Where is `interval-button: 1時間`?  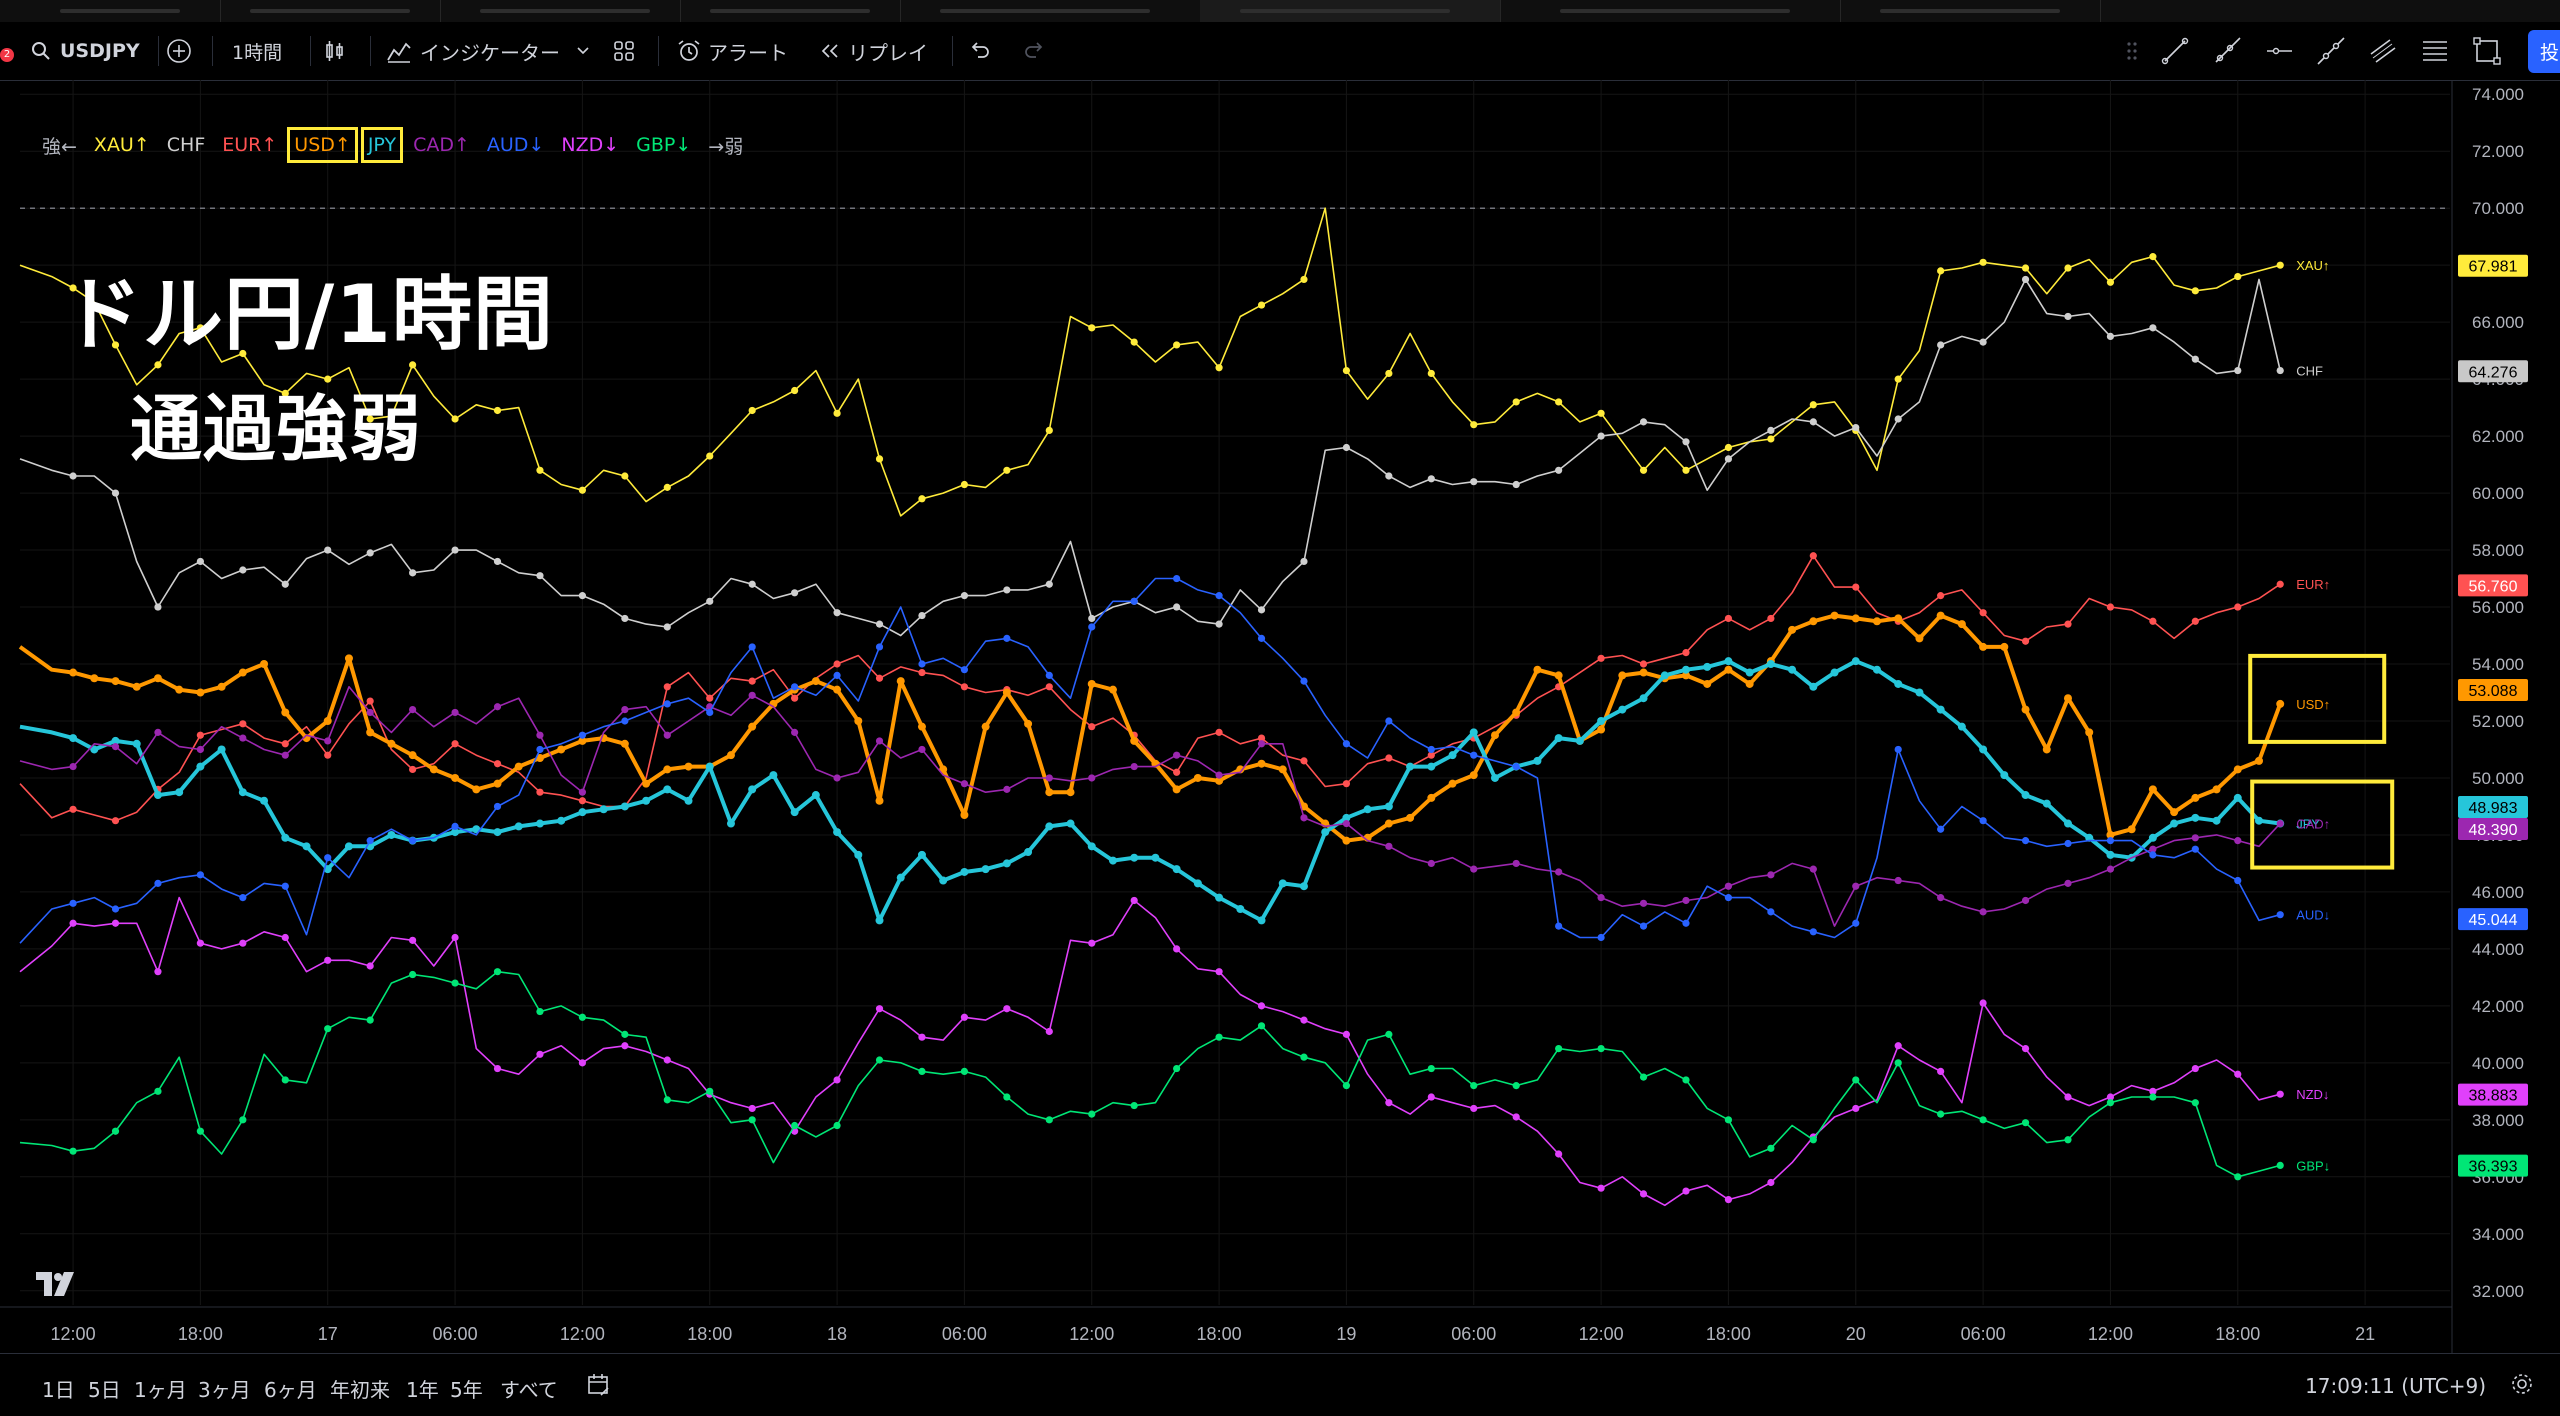 interval-button: 1時間 is located at coordinates (257, 52).